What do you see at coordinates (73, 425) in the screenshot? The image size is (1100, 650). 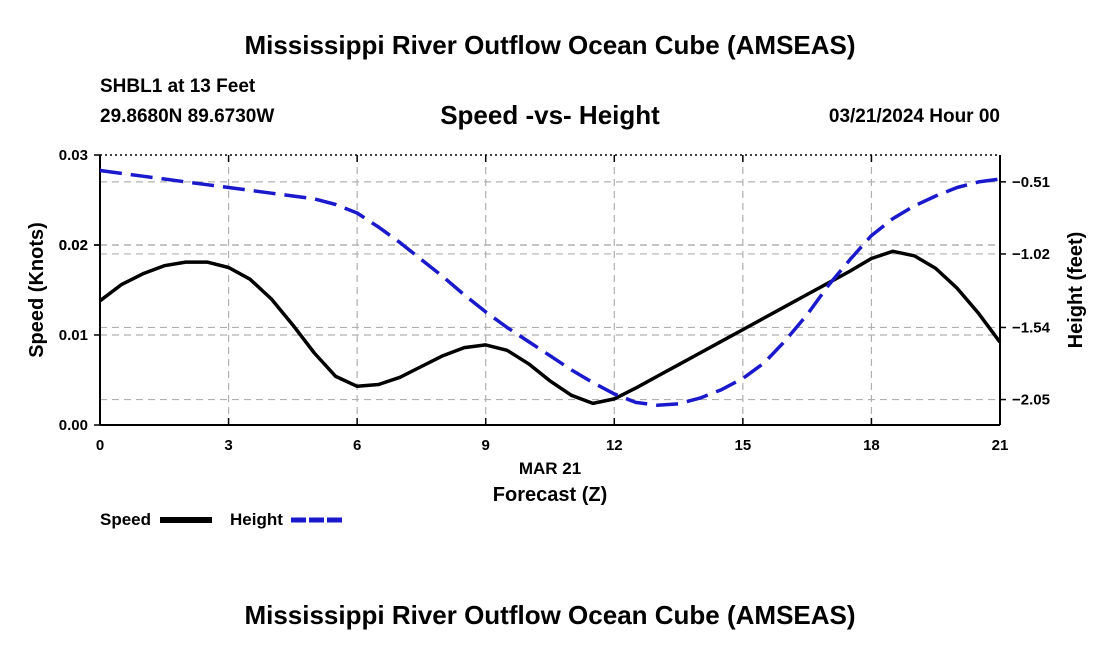 I see `y-tick-label: 0.00` at bounding box center [73, 425].